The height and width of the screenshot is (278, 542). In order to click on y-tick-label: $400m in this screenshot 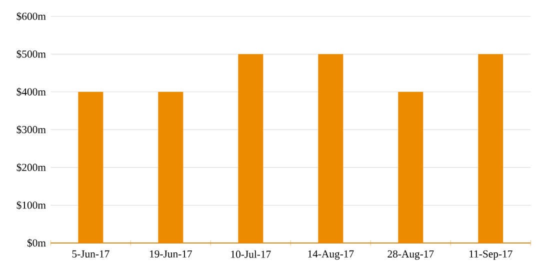, I will do `click(31, 92)`.